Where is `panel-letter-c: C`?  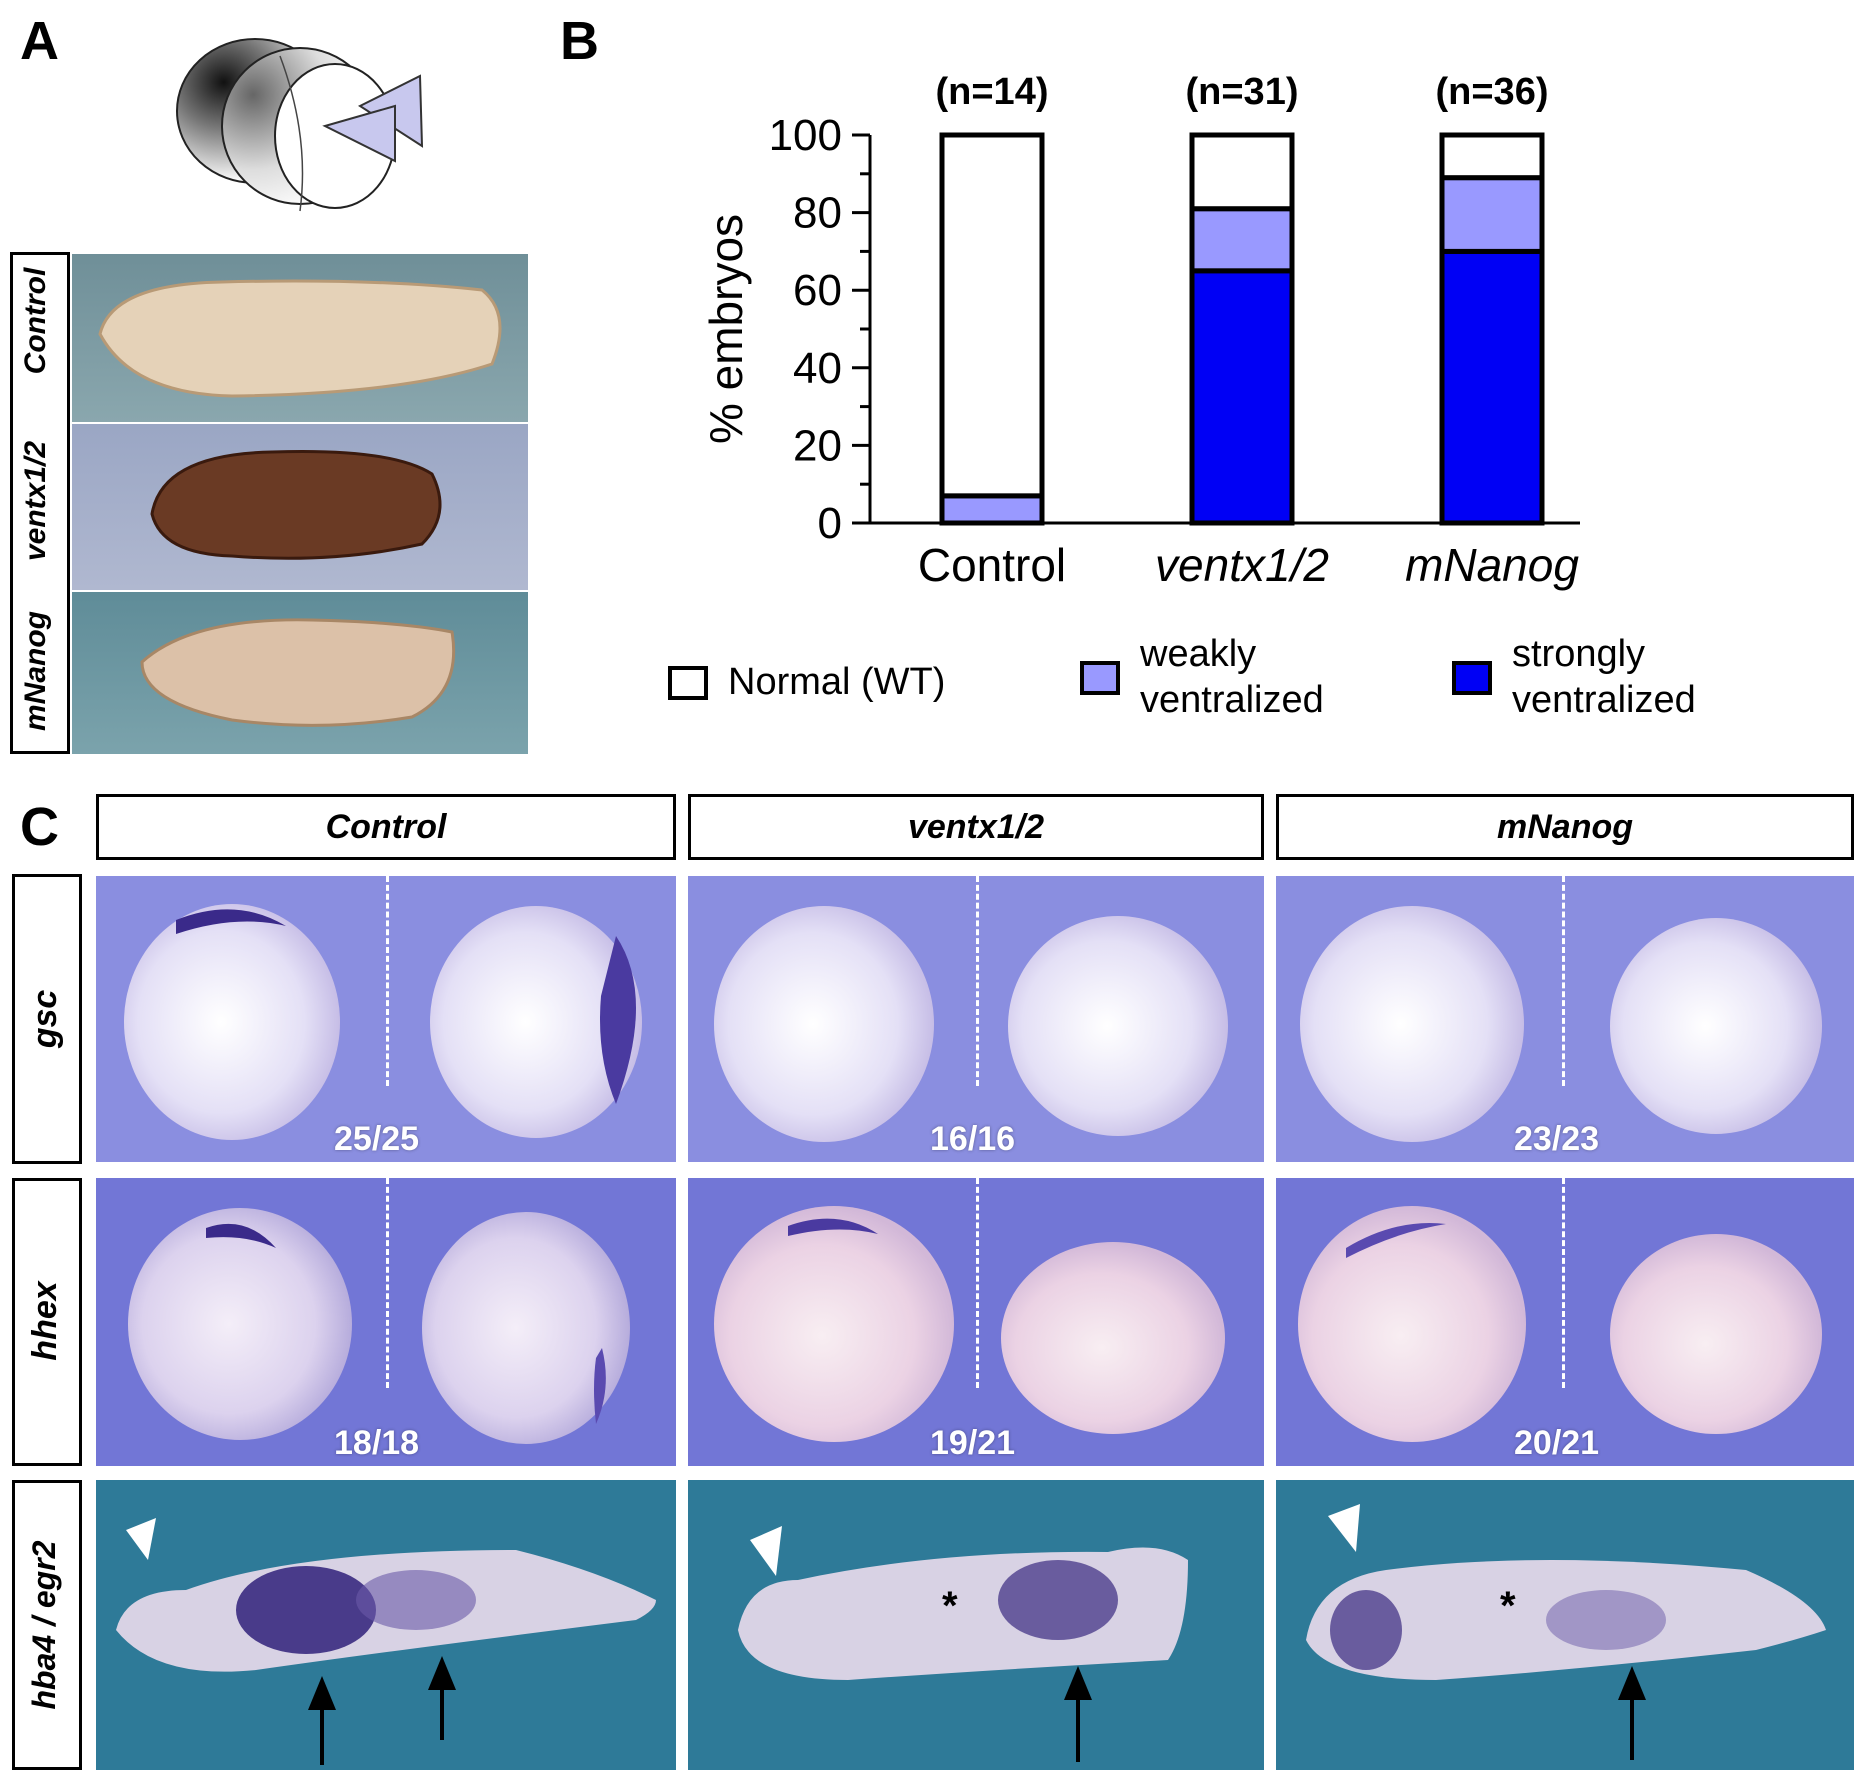 panel-letter-c: C is located at coordinates (39, 827).